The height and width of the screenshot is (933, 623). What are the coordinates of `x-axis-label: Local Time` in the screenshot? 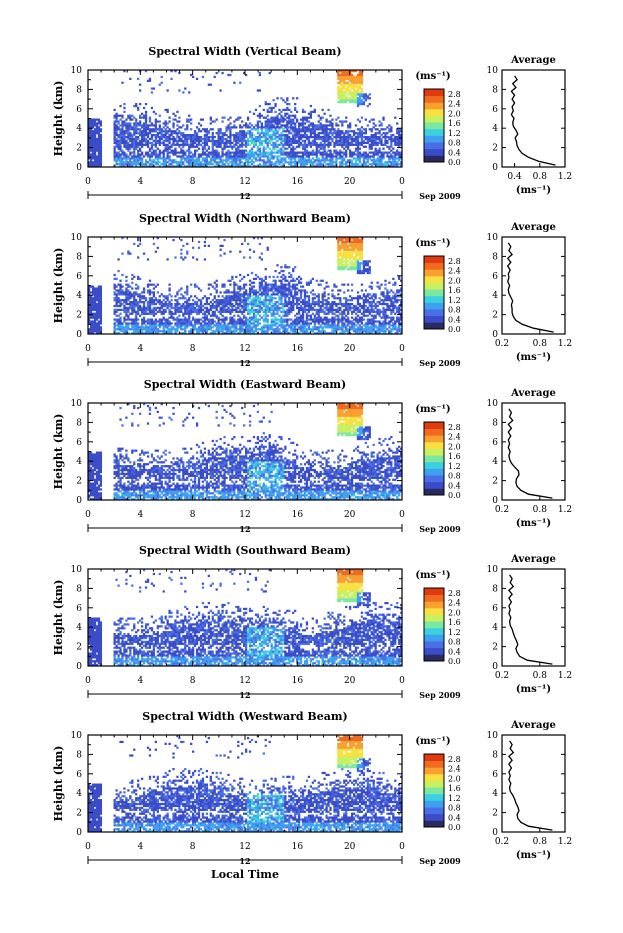 It's located at (245, 874).